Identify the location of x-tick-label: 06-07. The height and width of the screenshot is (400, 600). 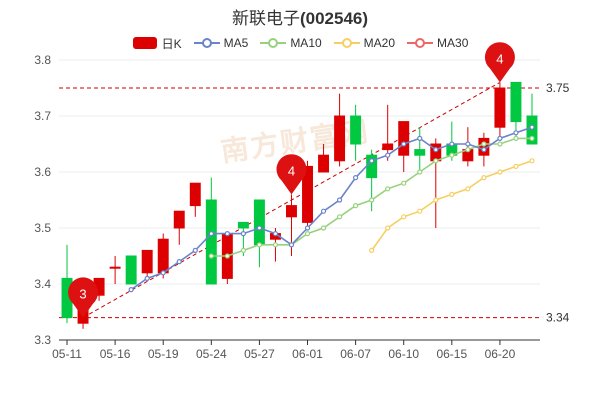
(355, 354).